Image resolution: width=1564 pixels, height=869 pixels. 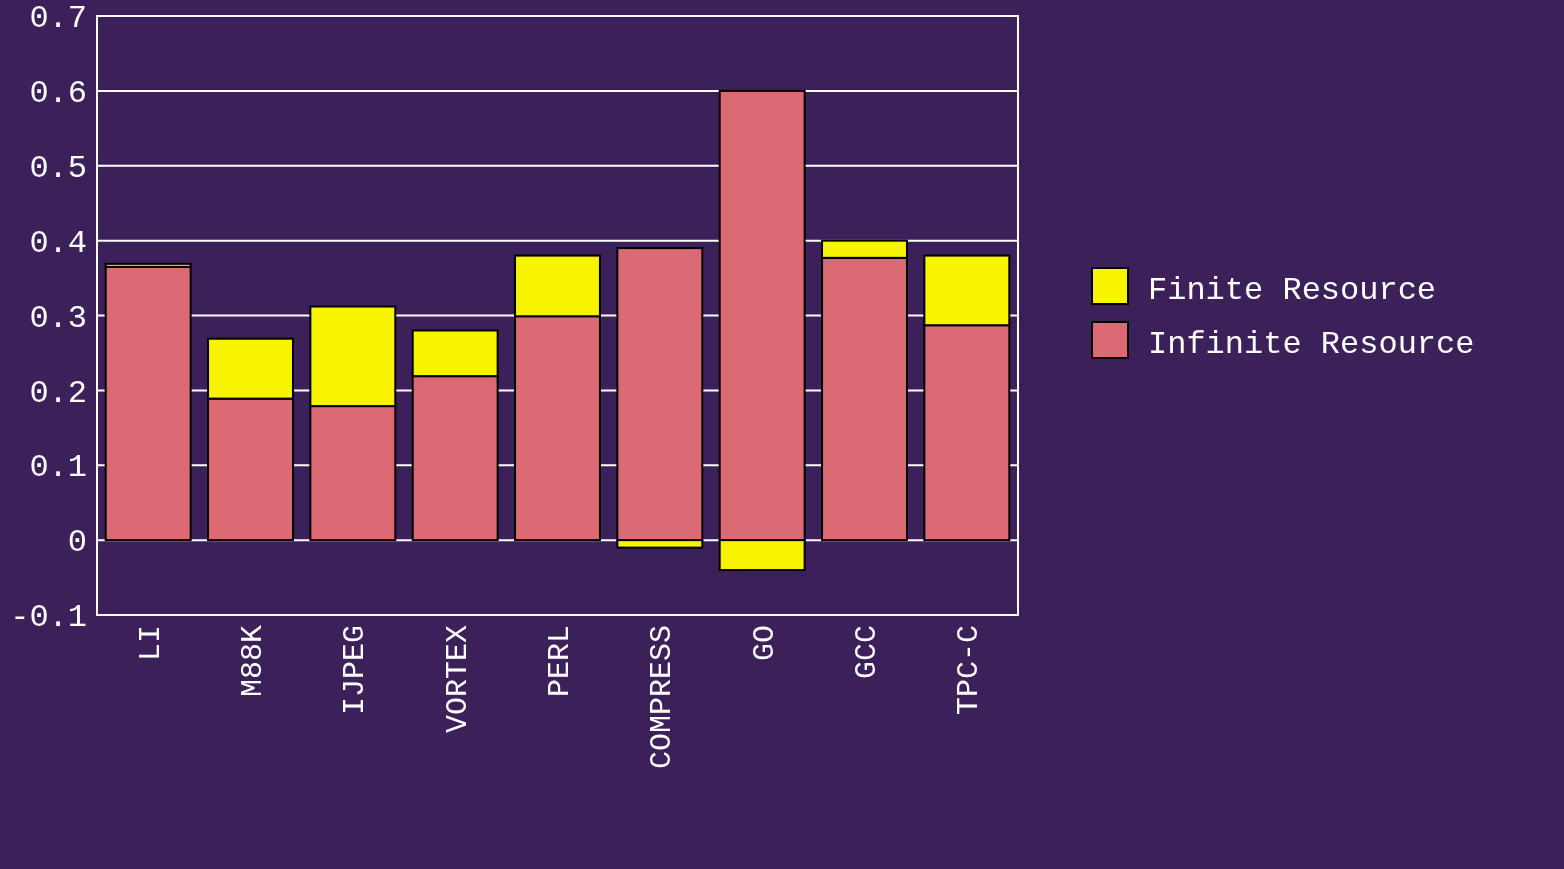 What do you see at coordinates (58, 393) in the screenshot?
I see `y-tick-label: 0.2` at bounding box center [58, 393].